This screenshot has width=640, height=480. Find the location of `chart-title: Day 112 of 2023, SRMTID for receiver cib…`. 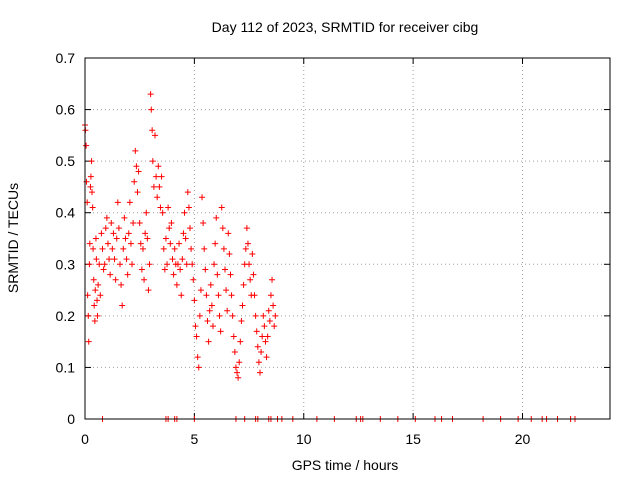

chart-title: Day 112 of 2023, SRMTID for receiver cib… is located at coordinates (345, 27).